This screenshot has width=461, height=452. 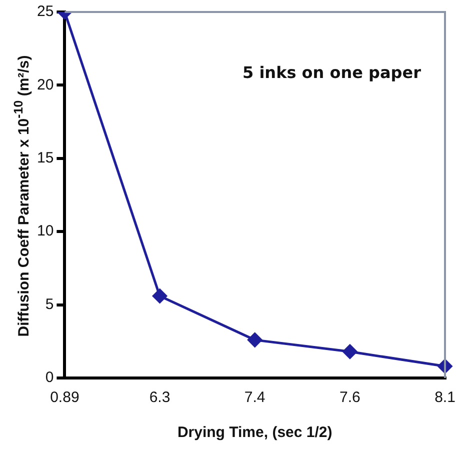 I want to click on y-tick-label: 25, so click(x=45, y=11).